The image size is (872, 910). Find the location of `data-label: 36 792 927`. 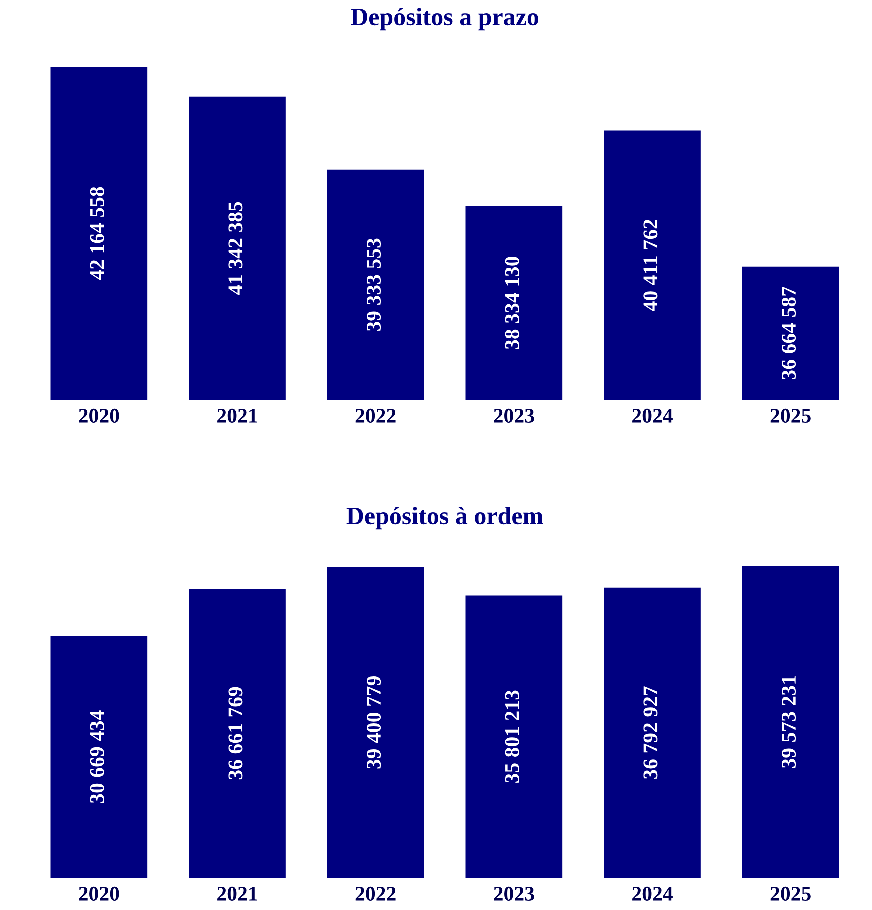

data-label: 36 792 927 is located at coordinates (651, 733).